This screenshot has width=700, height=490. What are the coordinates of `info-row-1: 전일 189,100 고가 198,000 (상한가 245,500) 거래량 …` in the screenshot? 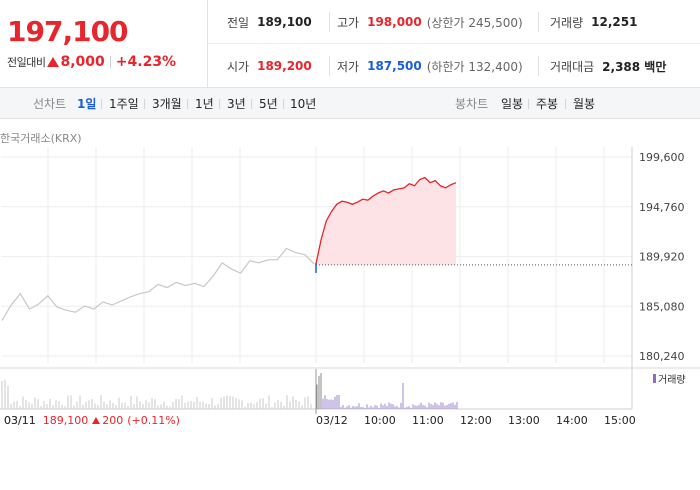 It's located at (454, 22).